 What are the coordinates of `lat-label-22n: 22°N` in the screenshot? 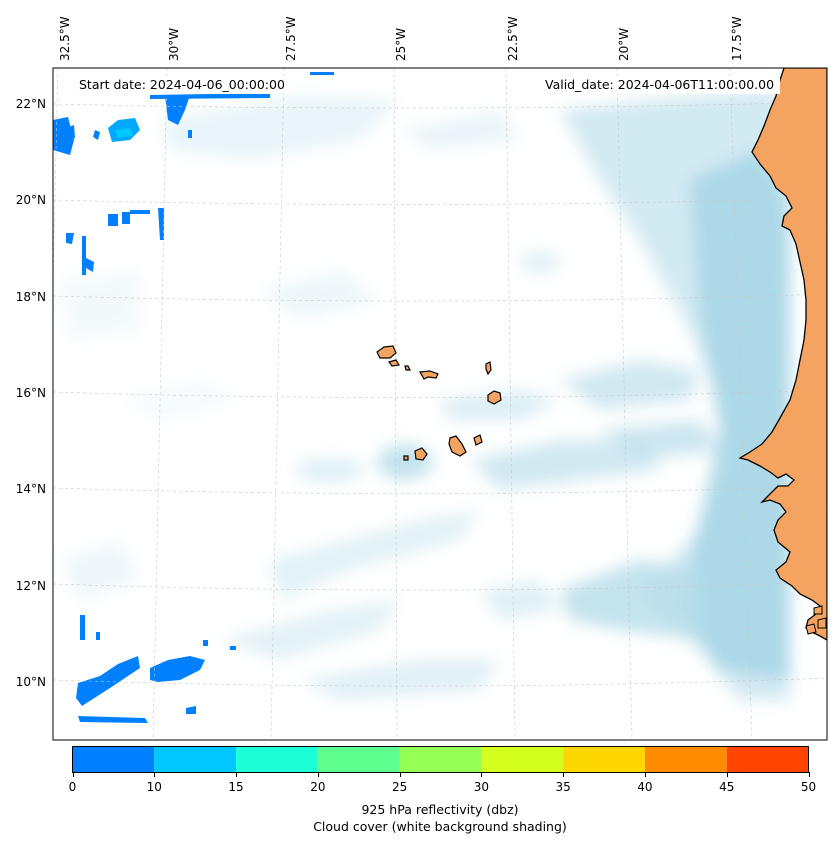 It's located at (30, 104).